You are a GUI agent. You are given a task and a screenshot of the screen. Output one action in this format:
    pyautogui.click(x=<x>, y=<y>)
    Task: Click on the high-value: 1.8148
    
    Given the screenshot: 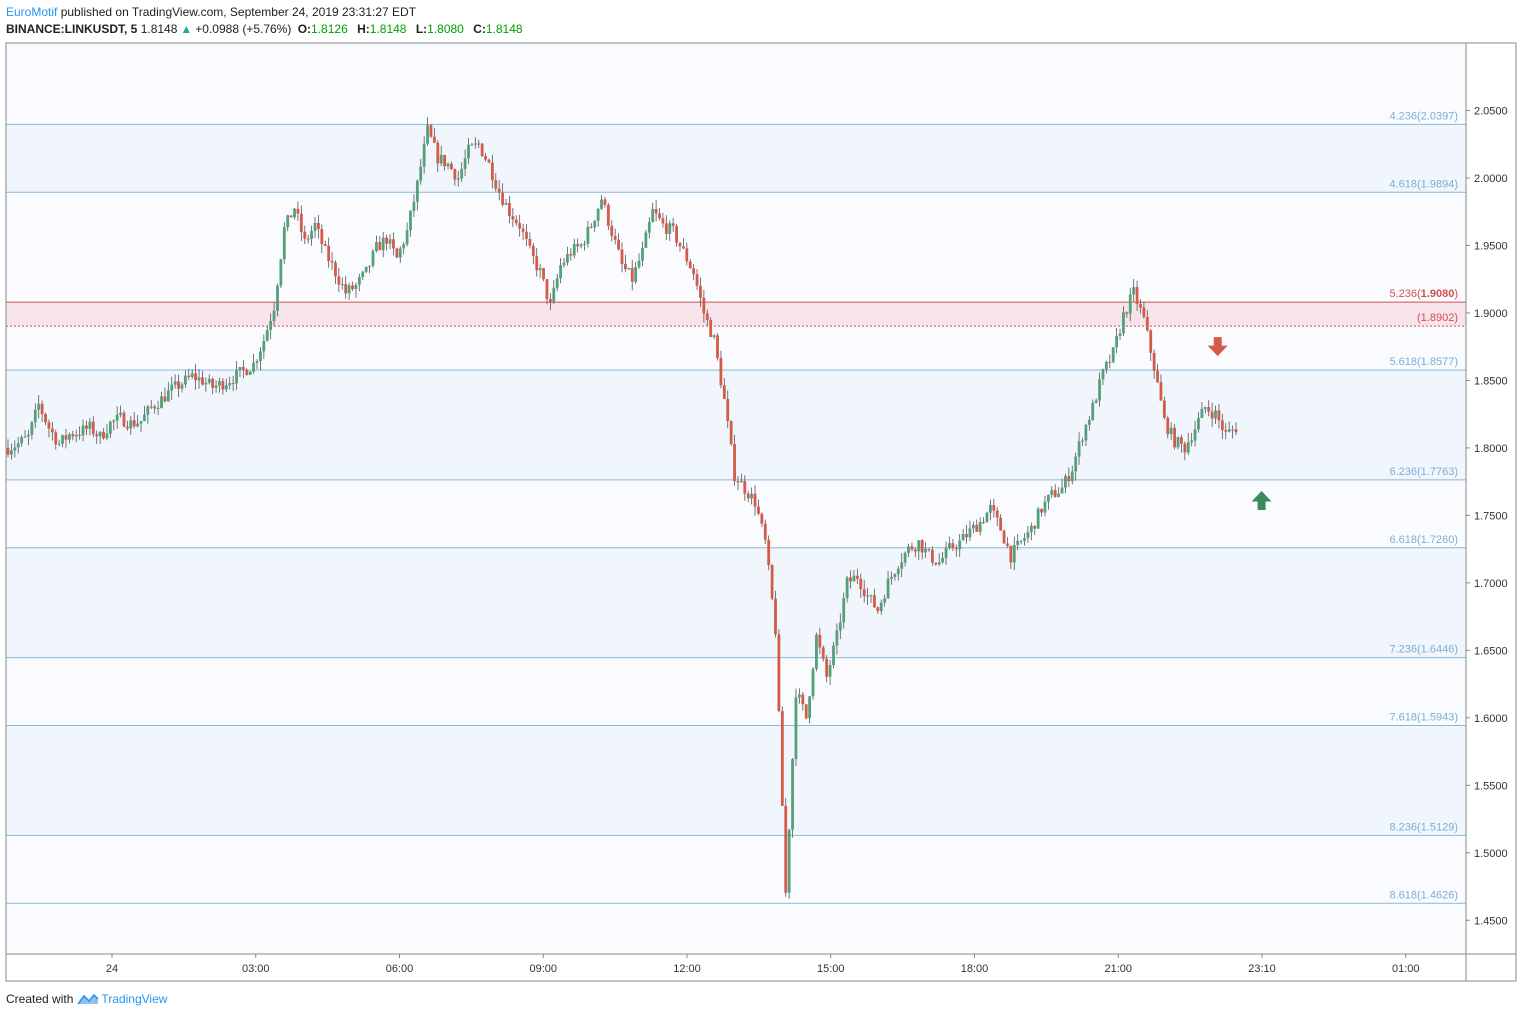 What is the action you would take?
    pyautogui.click(x=388, y=29)
    